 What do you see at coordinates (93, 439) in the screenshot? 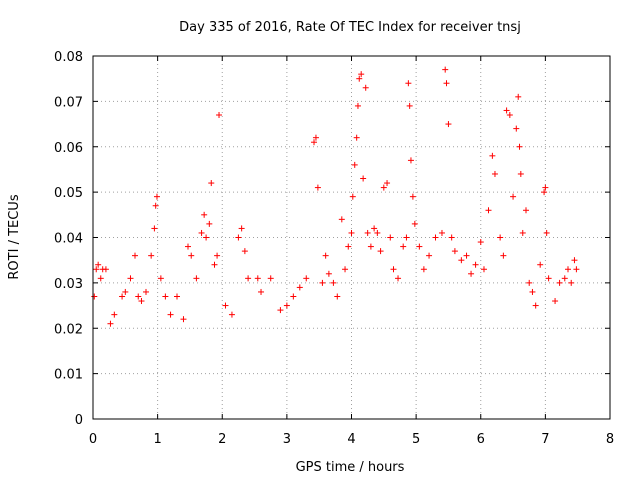
I see `x-tick-label: 0` at bounding box center [93, 439].